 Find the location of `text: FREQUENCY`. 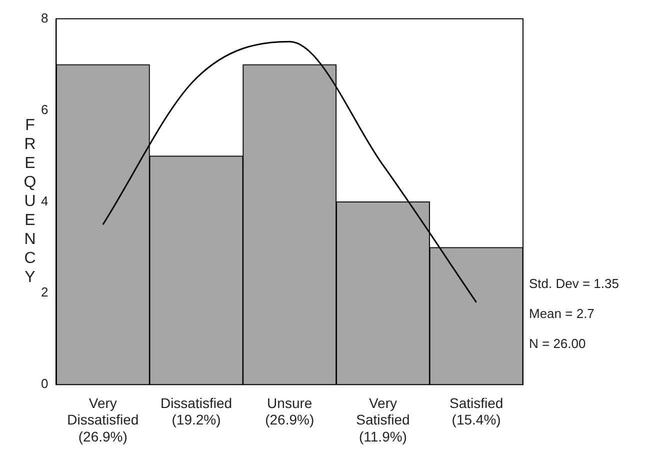

text: FREQUENCY is located at coordinates (30, 201).